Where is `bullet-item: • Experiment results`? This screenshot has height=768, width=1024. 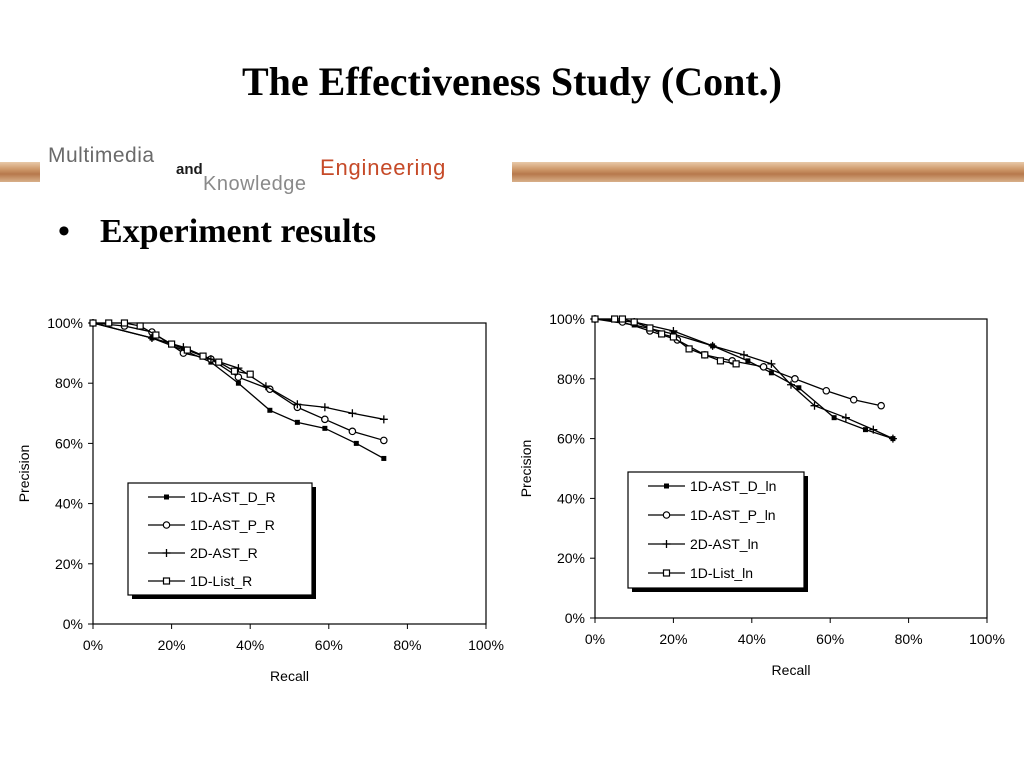
bullet-item: • Experiment results is located at coordinates (217, 232).